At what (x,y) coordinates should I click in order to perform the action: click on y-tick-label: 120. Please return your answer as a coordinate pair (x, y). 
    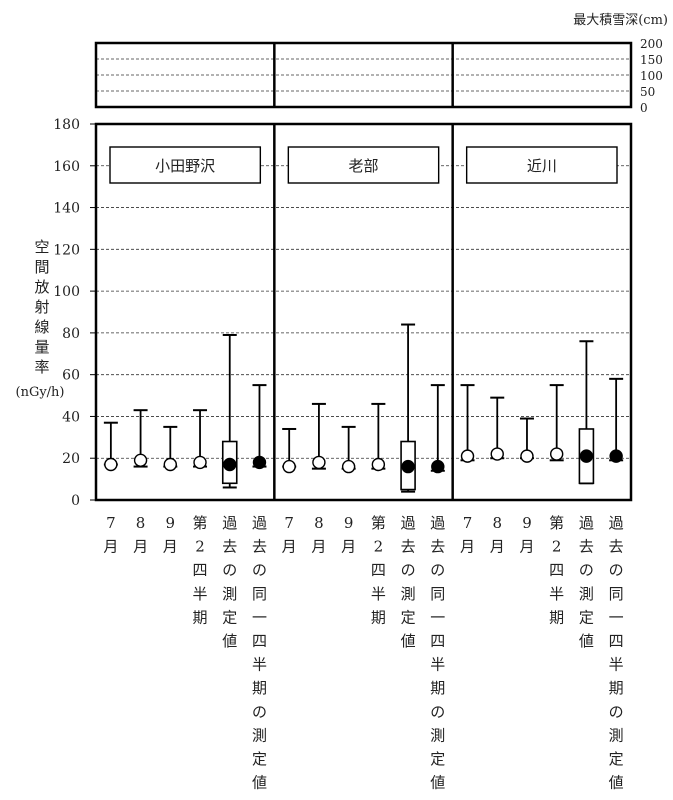
    Looking at the image, I should click on (66, 250).